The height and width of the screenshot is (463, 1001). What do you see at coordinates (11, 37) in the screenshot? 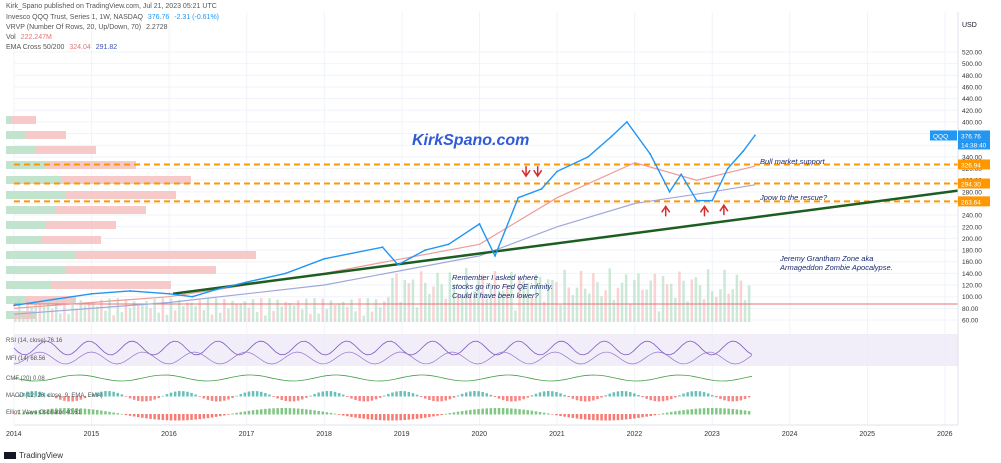
I see `vol-label: Vol` at bounding box center [11, 37].